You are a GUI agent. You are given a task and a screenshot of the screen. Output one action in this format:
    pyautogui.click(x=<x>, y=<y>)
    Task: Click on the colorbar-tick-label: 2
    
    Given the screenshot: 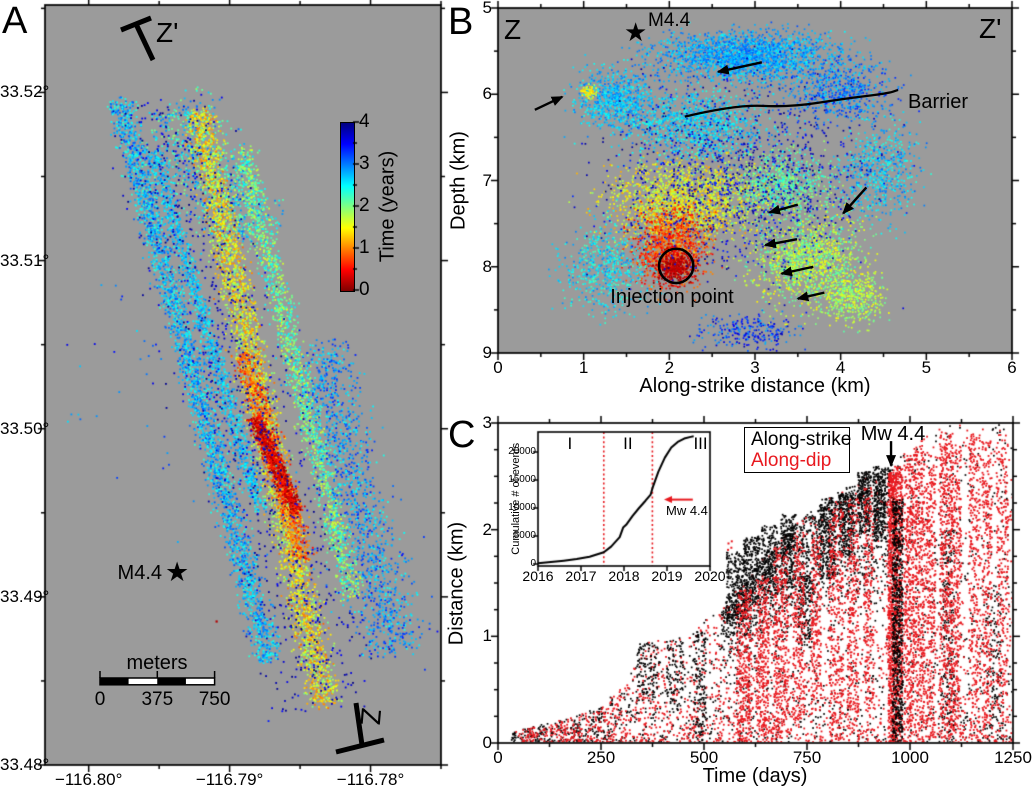 What is the action you would take?
    pyautogui.click(x=364, y=205)
    